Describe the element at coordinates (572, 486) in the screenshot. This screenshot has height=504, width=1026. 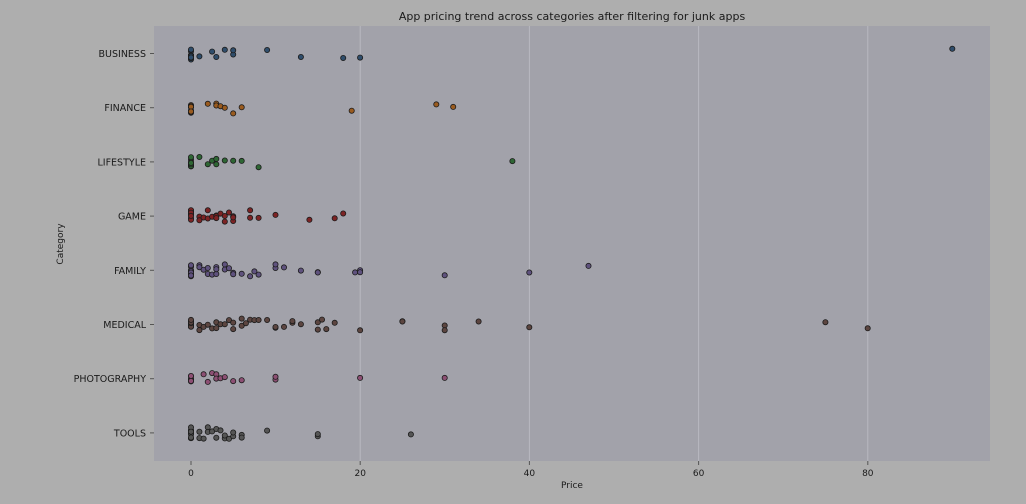
I see `x-axis-label: Price` at that location.